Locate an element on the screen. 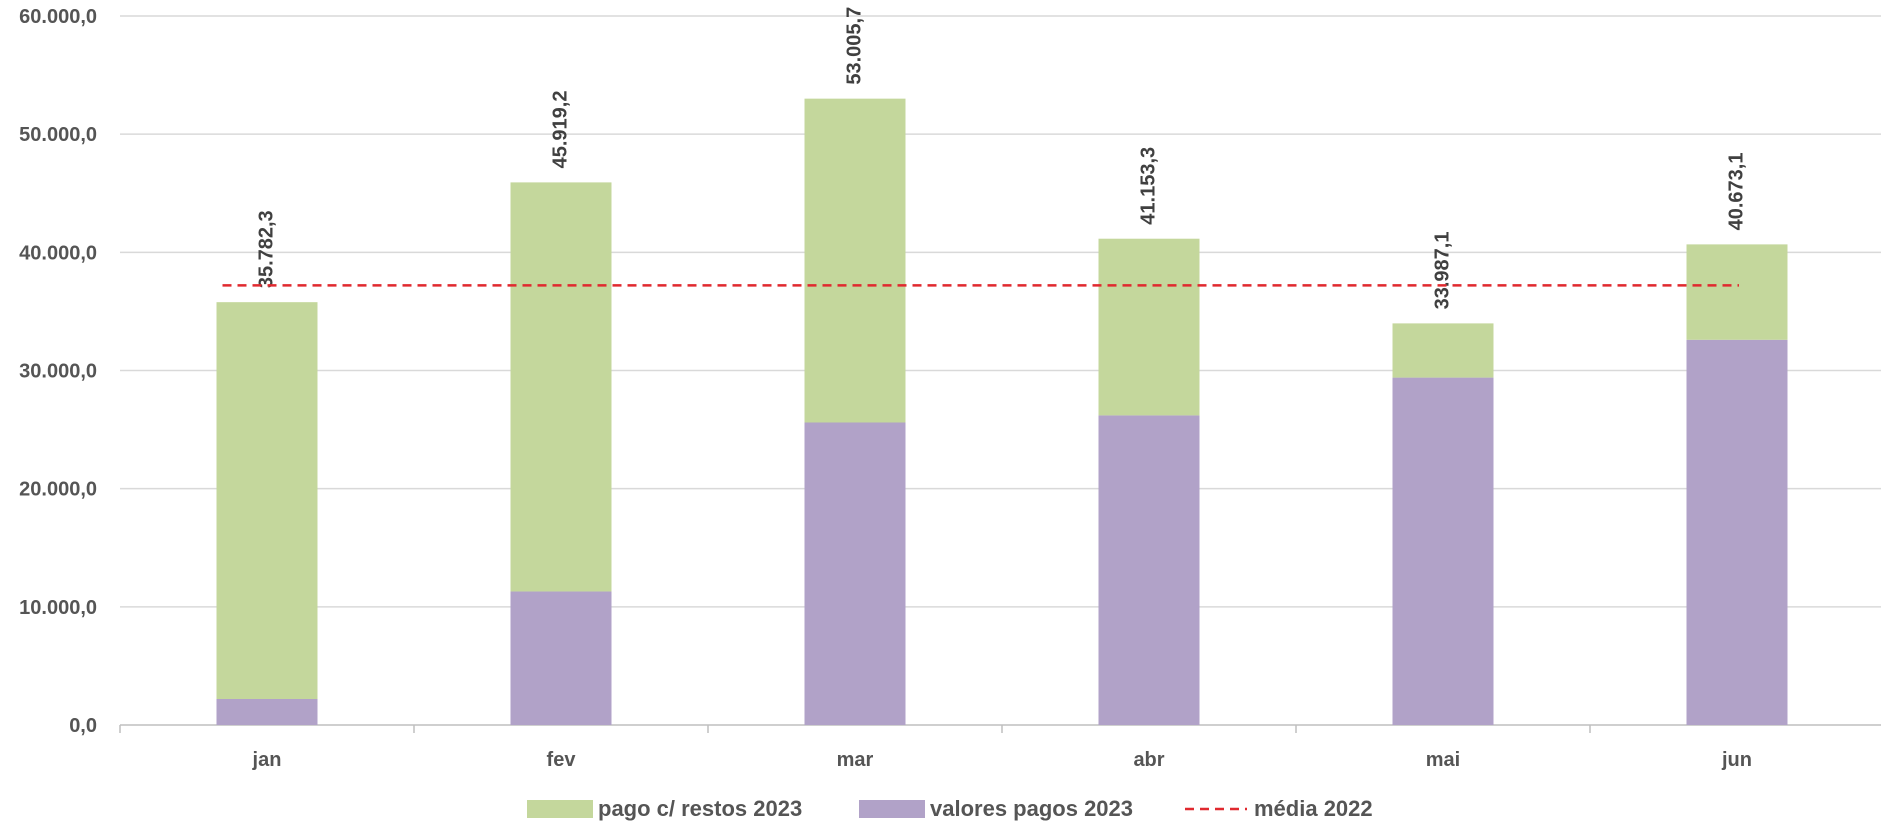 The width and height of the screenshot is (1881, 827). data-label: 35.782,3 is located at coordinates (266, 249).